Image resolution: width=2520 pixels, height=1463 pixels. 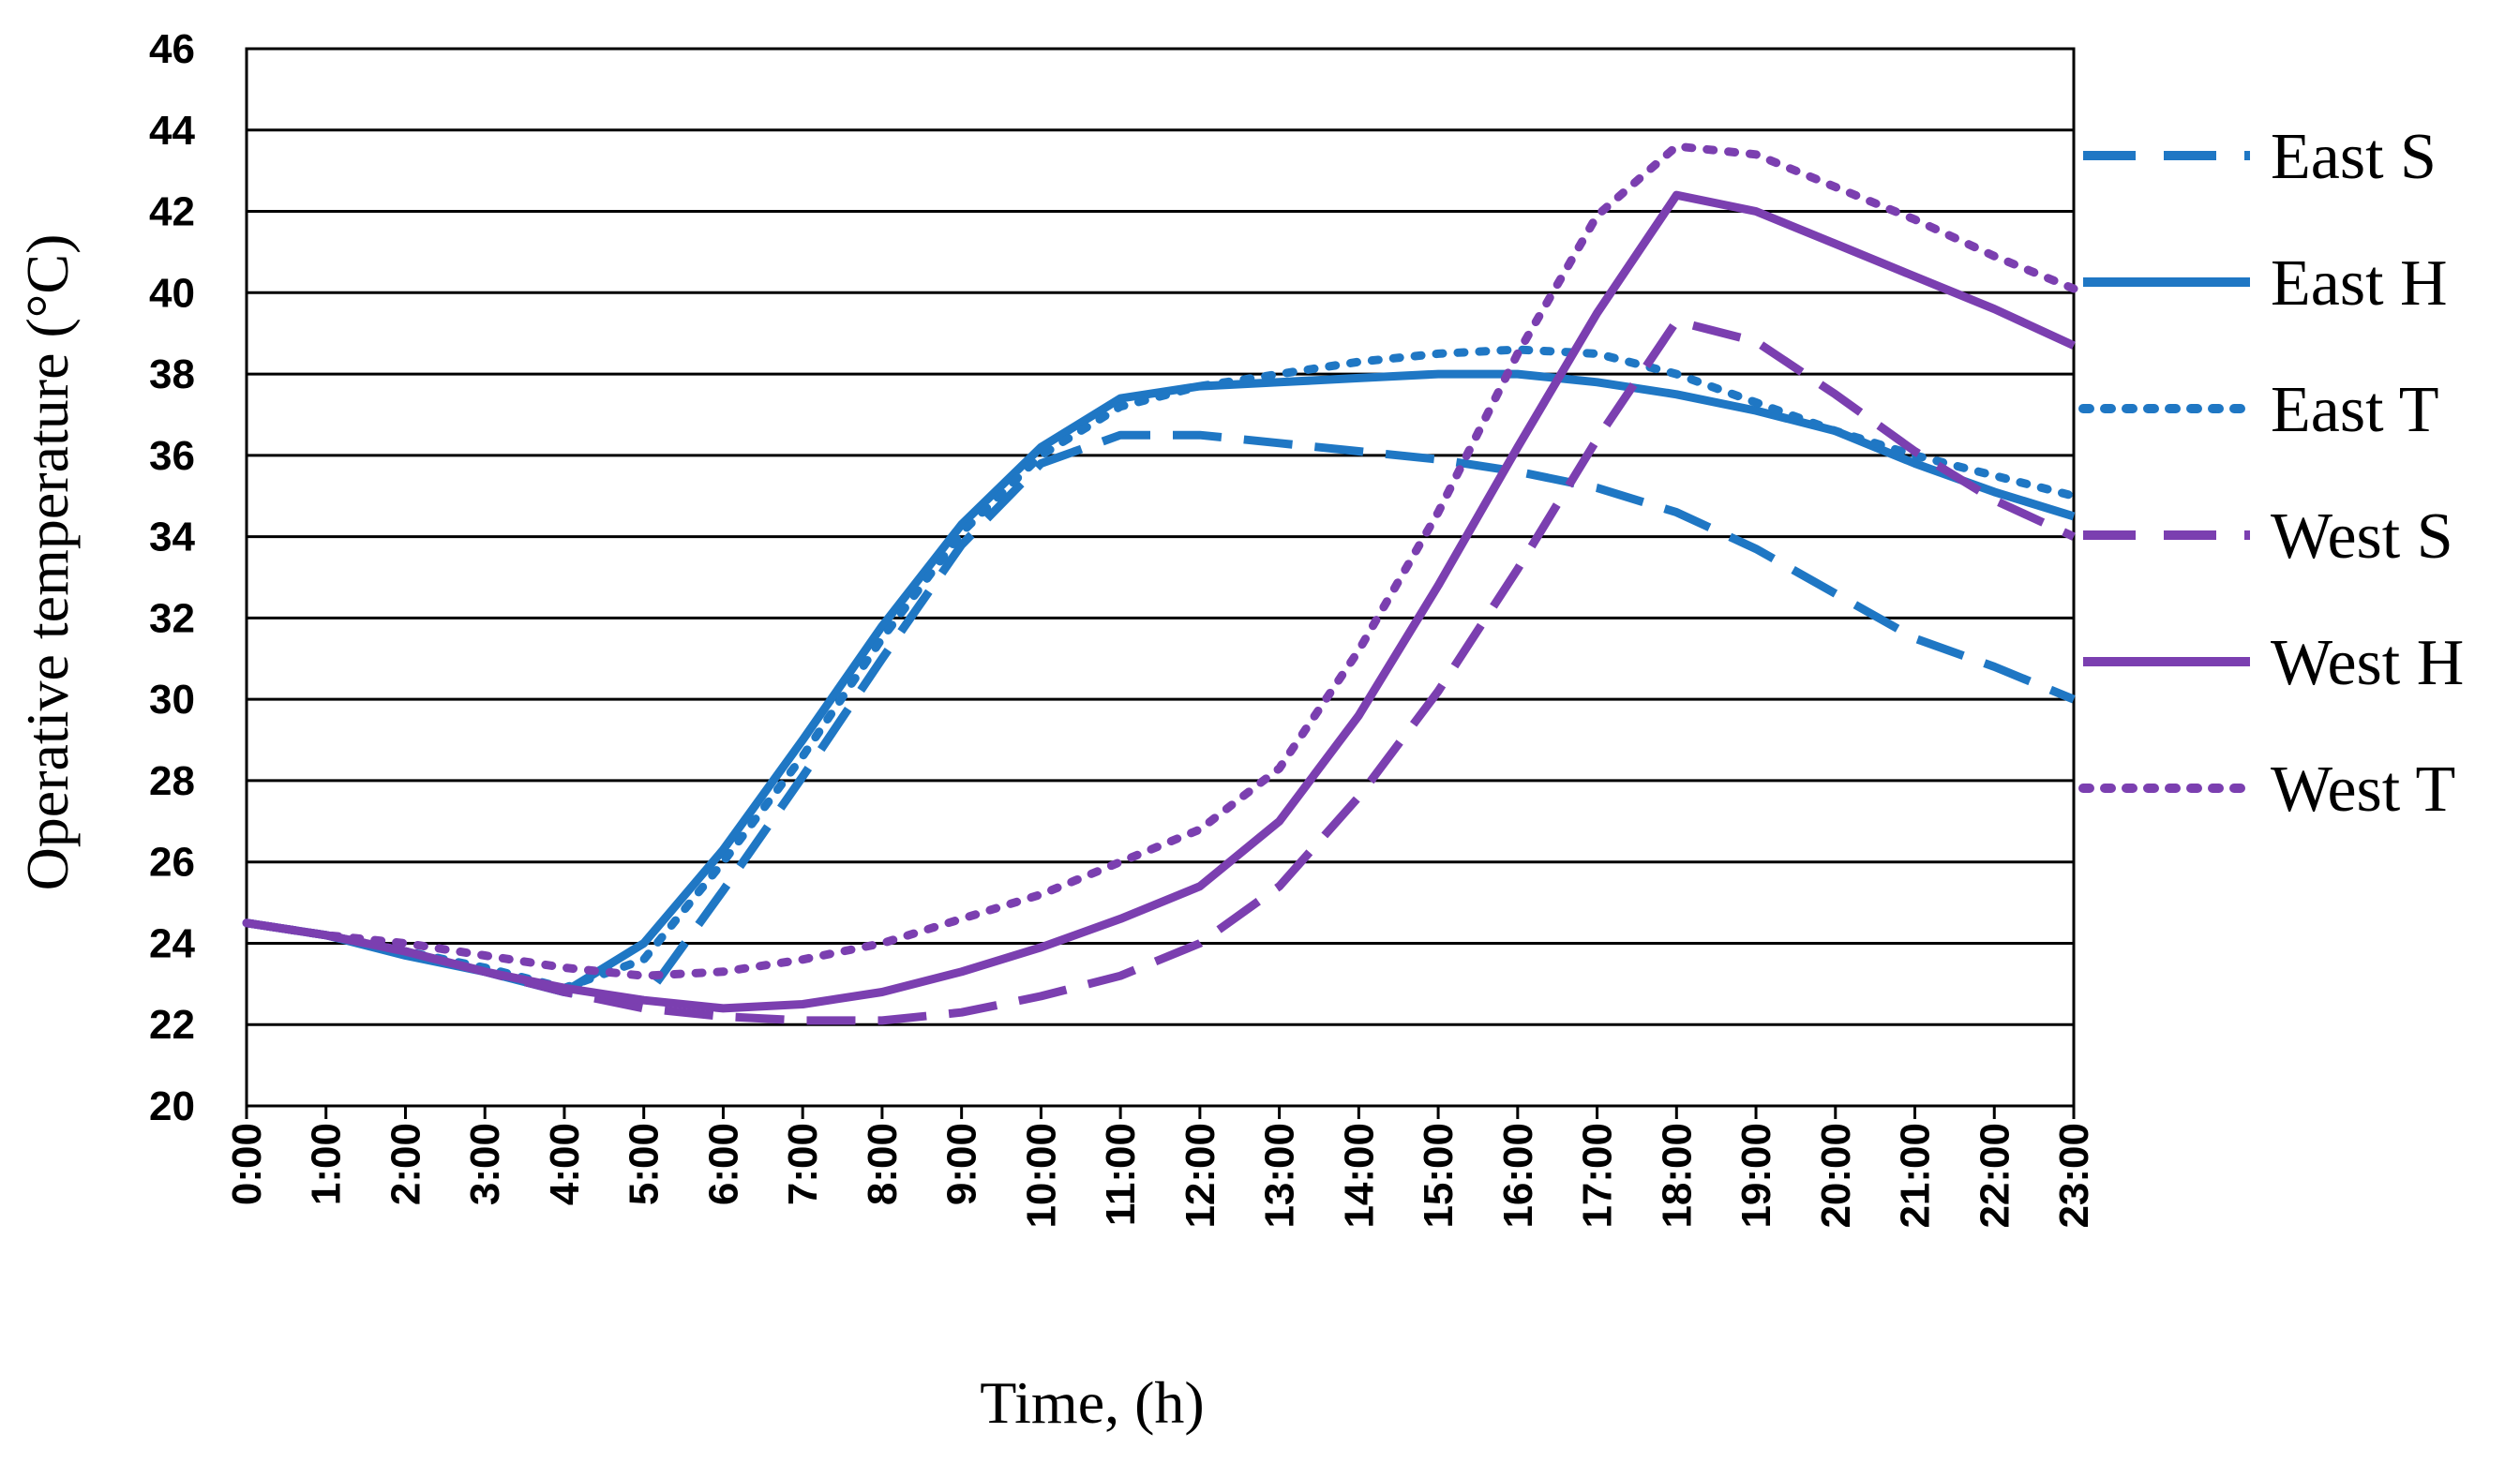 What do you see at coordinates (247, 1164) in the screenshot?
I see `x-tick-label: 0:00` at bounding box center [247, 1164].